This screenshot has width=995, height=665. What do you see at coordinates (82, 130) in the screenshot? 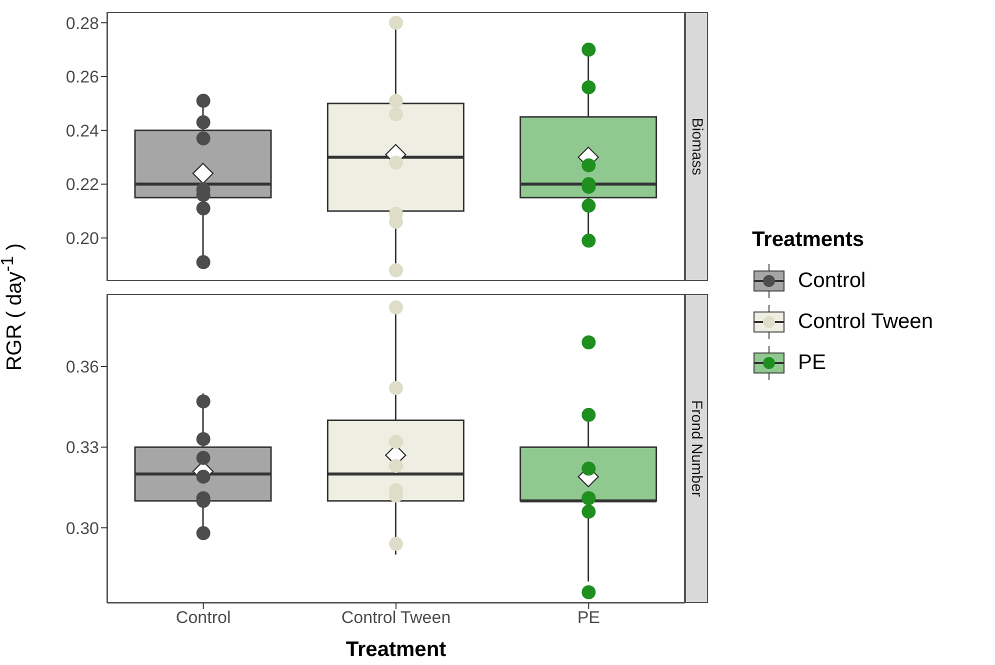
I see `y-tick-label: 0.24` at bounding box center [82, 130].